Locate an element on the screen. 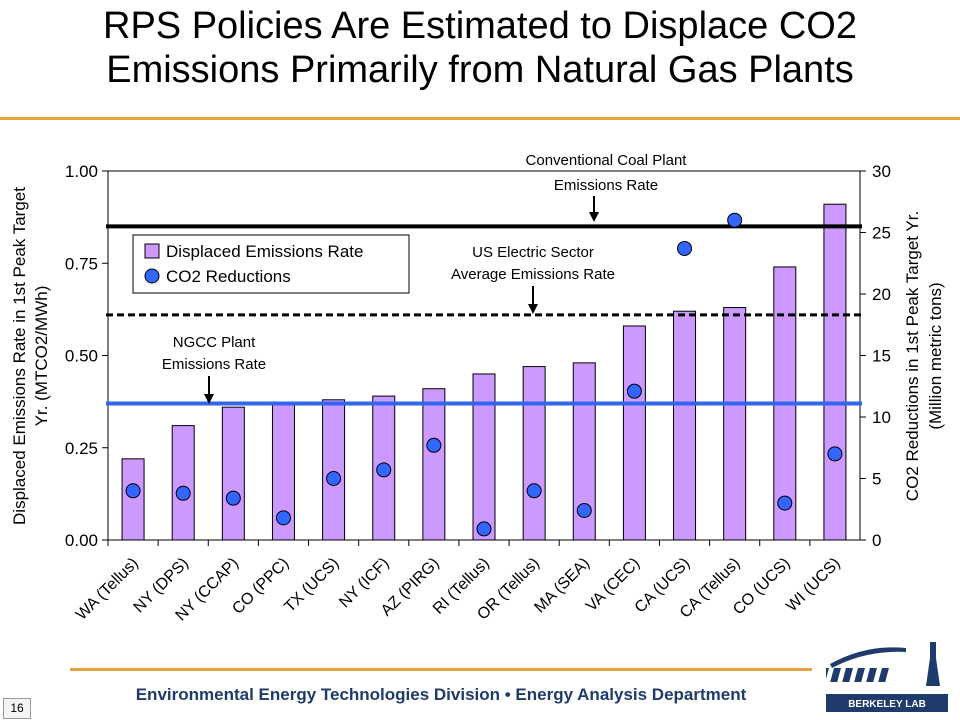 This screenshot has height=720, width=960. footer-divider is located at coordinates (441, 669).